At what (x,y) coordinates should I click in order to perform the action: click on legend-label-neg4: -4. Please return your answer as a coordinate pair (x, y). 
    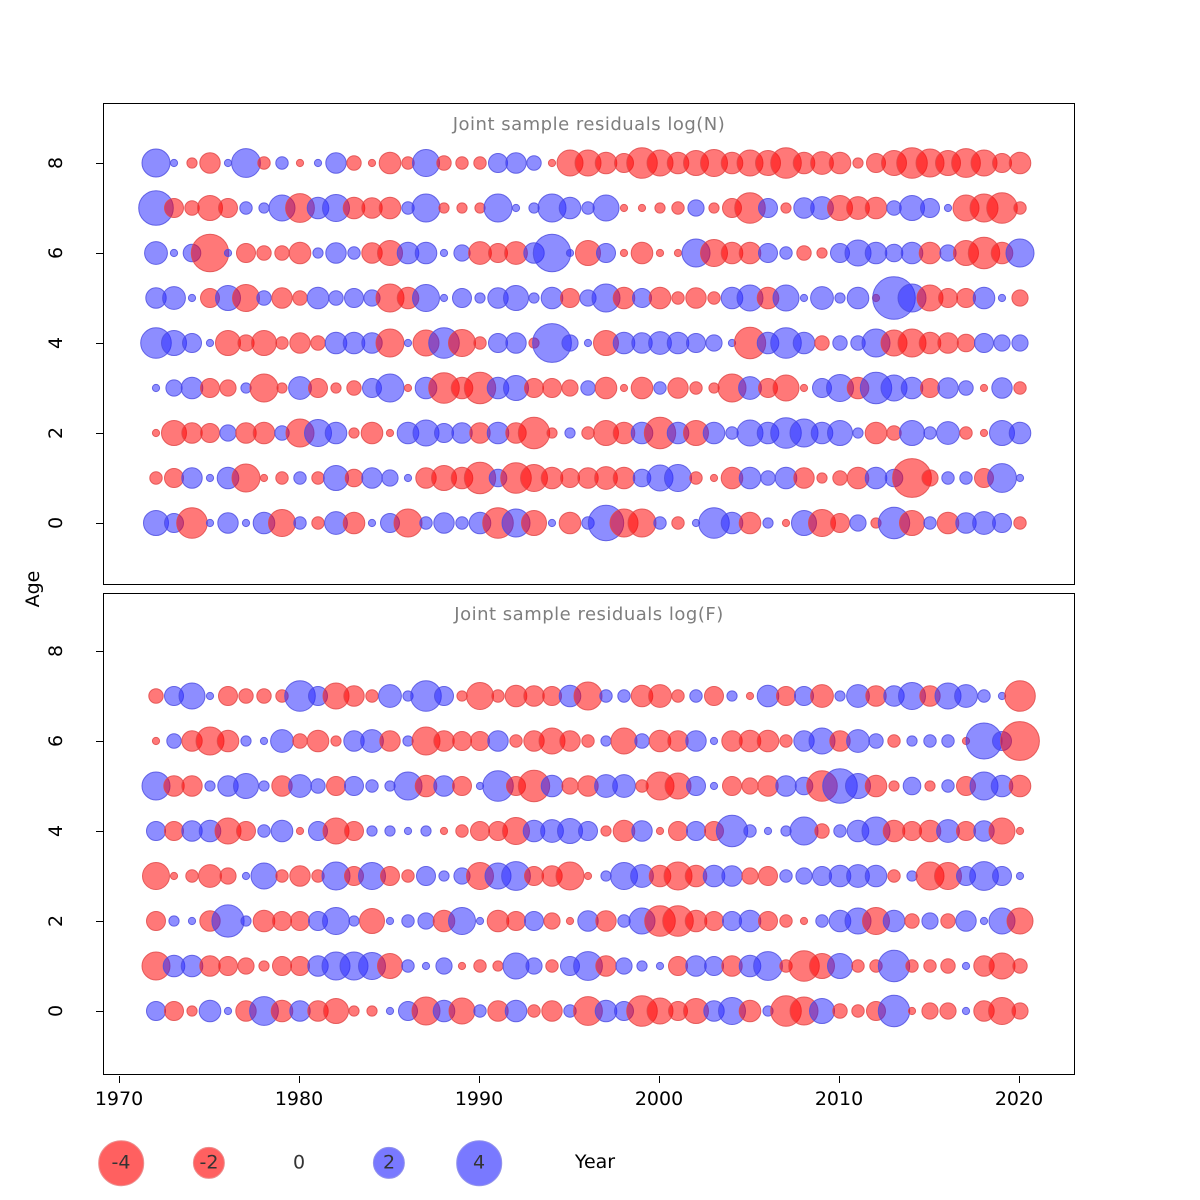
    Looking at the image, I should click on (121, 1162).